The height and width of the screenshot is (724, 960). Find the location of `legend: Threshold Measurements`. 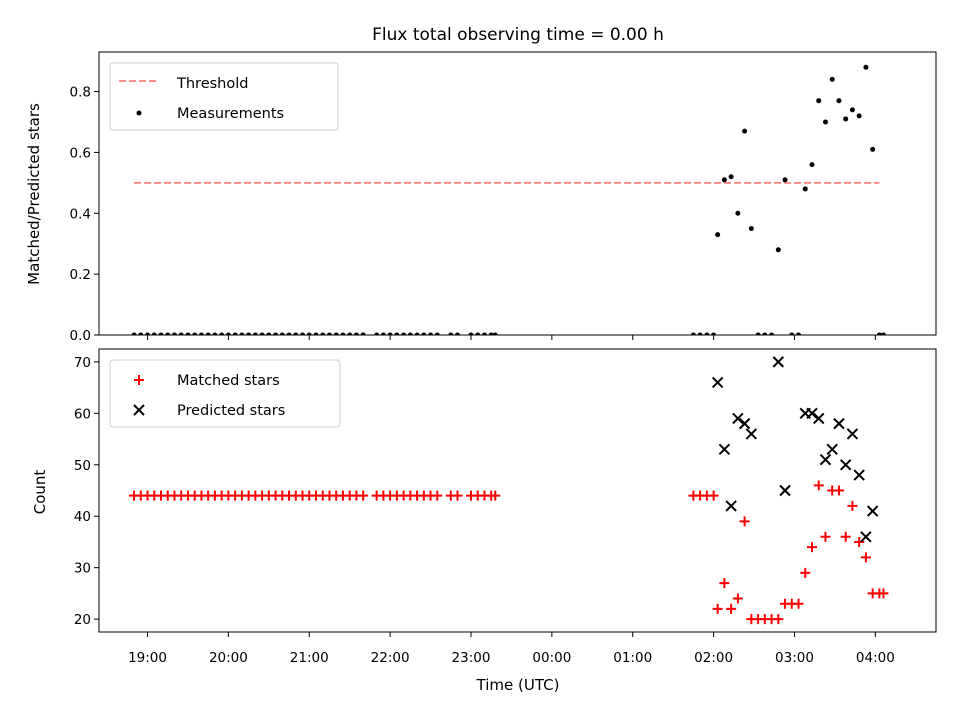

legend: Threshold Measurements is located at coordinates (224, 96).